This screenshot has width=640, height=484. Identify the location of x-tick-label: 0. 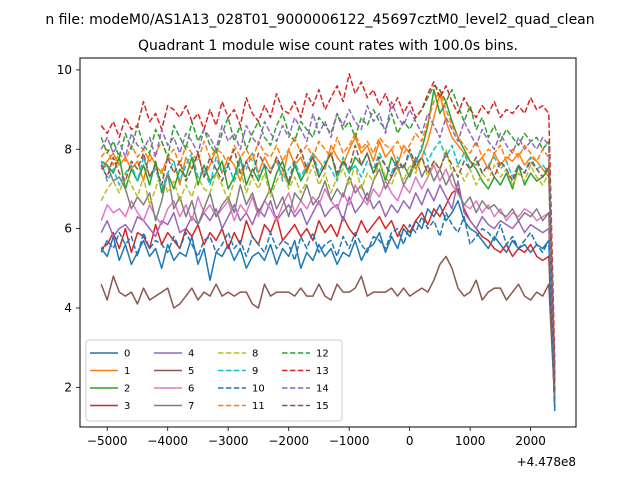
(410, 441).